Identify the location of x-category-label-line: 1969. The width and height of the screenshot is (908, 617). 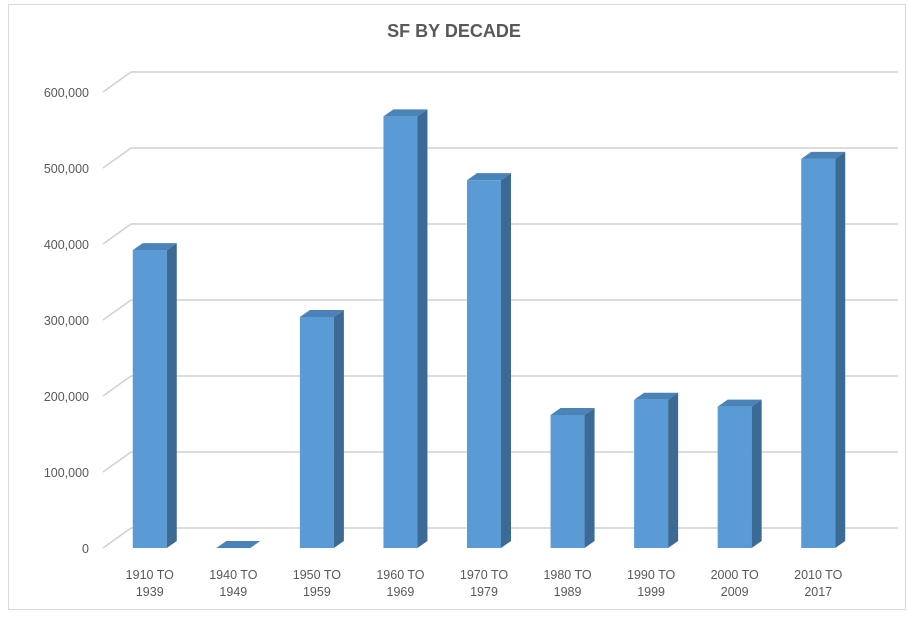
(401, 592).